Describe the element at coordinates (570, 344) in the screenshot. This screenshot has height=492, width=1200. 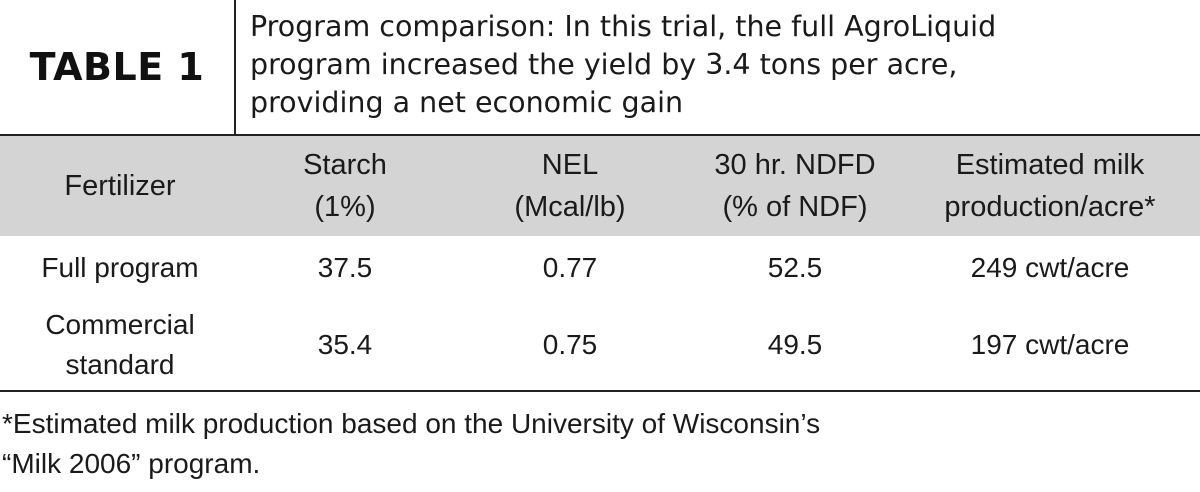
I see `cell-nel: 0.75` at that location.